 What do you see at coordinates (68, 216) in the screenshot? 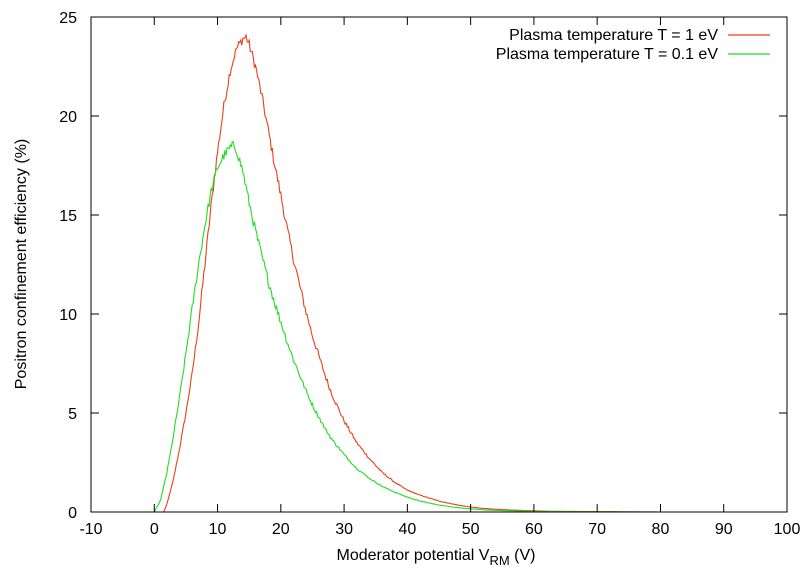
I see `y-tick-label: 15` at bounding box center [68, 216].